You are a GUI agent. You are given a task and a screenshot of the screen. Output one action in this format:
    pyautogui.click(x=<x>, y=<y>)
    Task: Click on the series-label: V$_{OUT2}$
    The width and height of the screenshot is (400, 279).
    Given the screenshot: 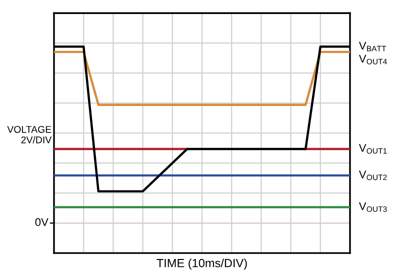 What is the action you would take?
    pyautogui.click(x=372, y=175)
    